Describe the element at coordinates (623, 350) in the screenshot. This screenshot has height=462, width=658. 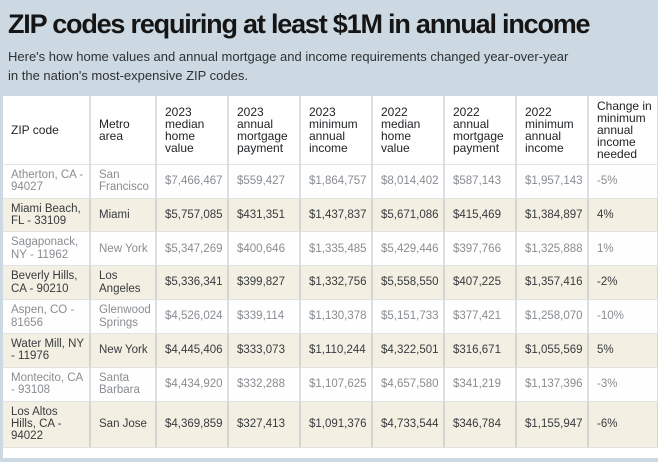
I see `table-cell: 5%` at that location.